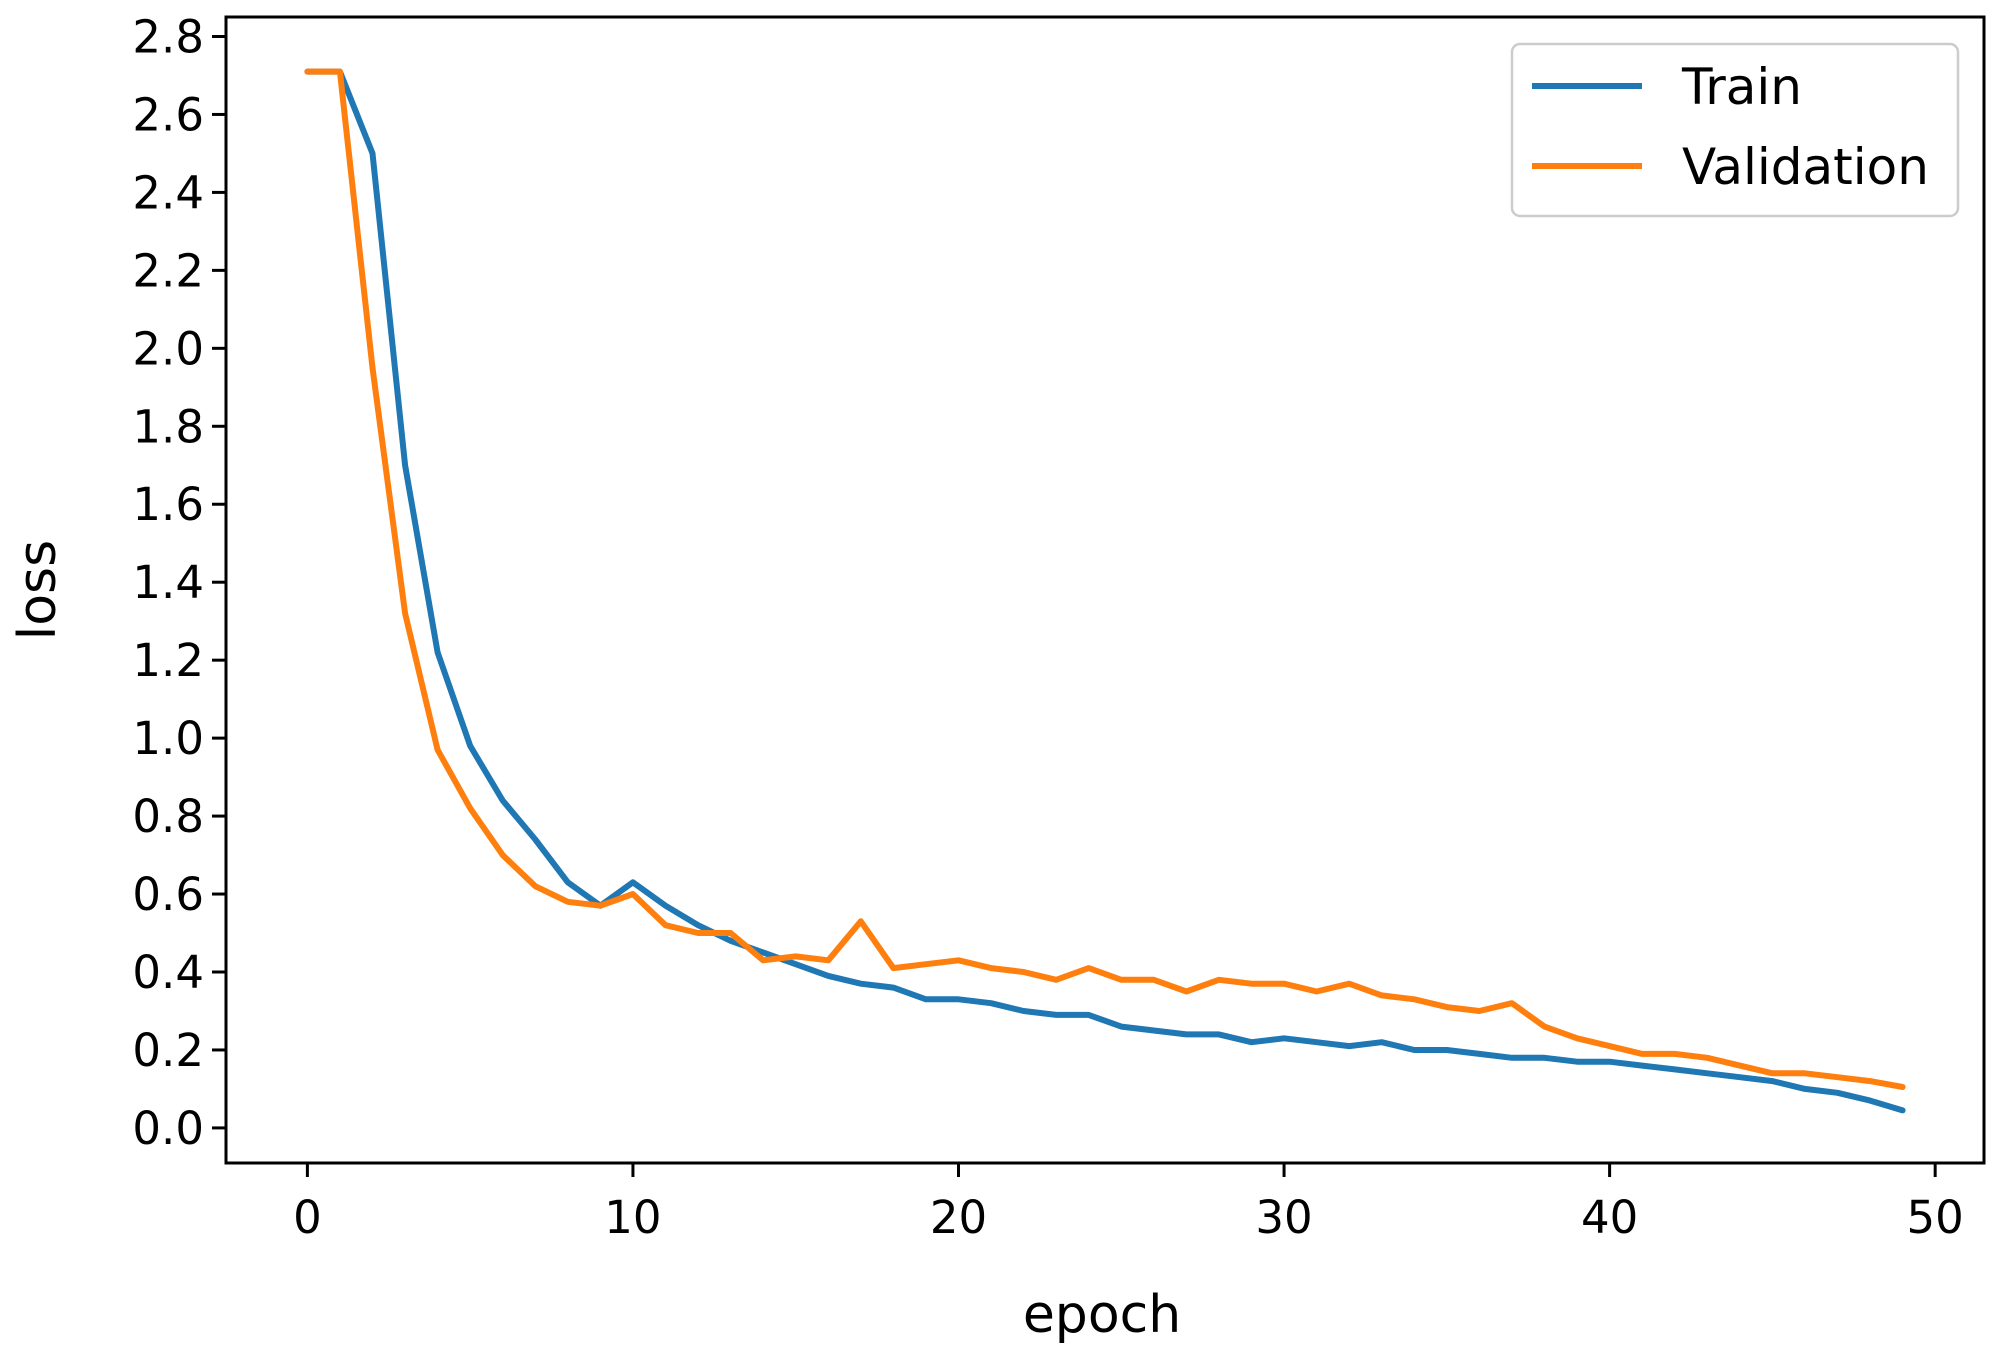 The height and width of the screenshot is (1358, 2000). Describe the element at coordinates (168, 36) in the screenshot. I see `y-tick-label: 2.8` at that location.